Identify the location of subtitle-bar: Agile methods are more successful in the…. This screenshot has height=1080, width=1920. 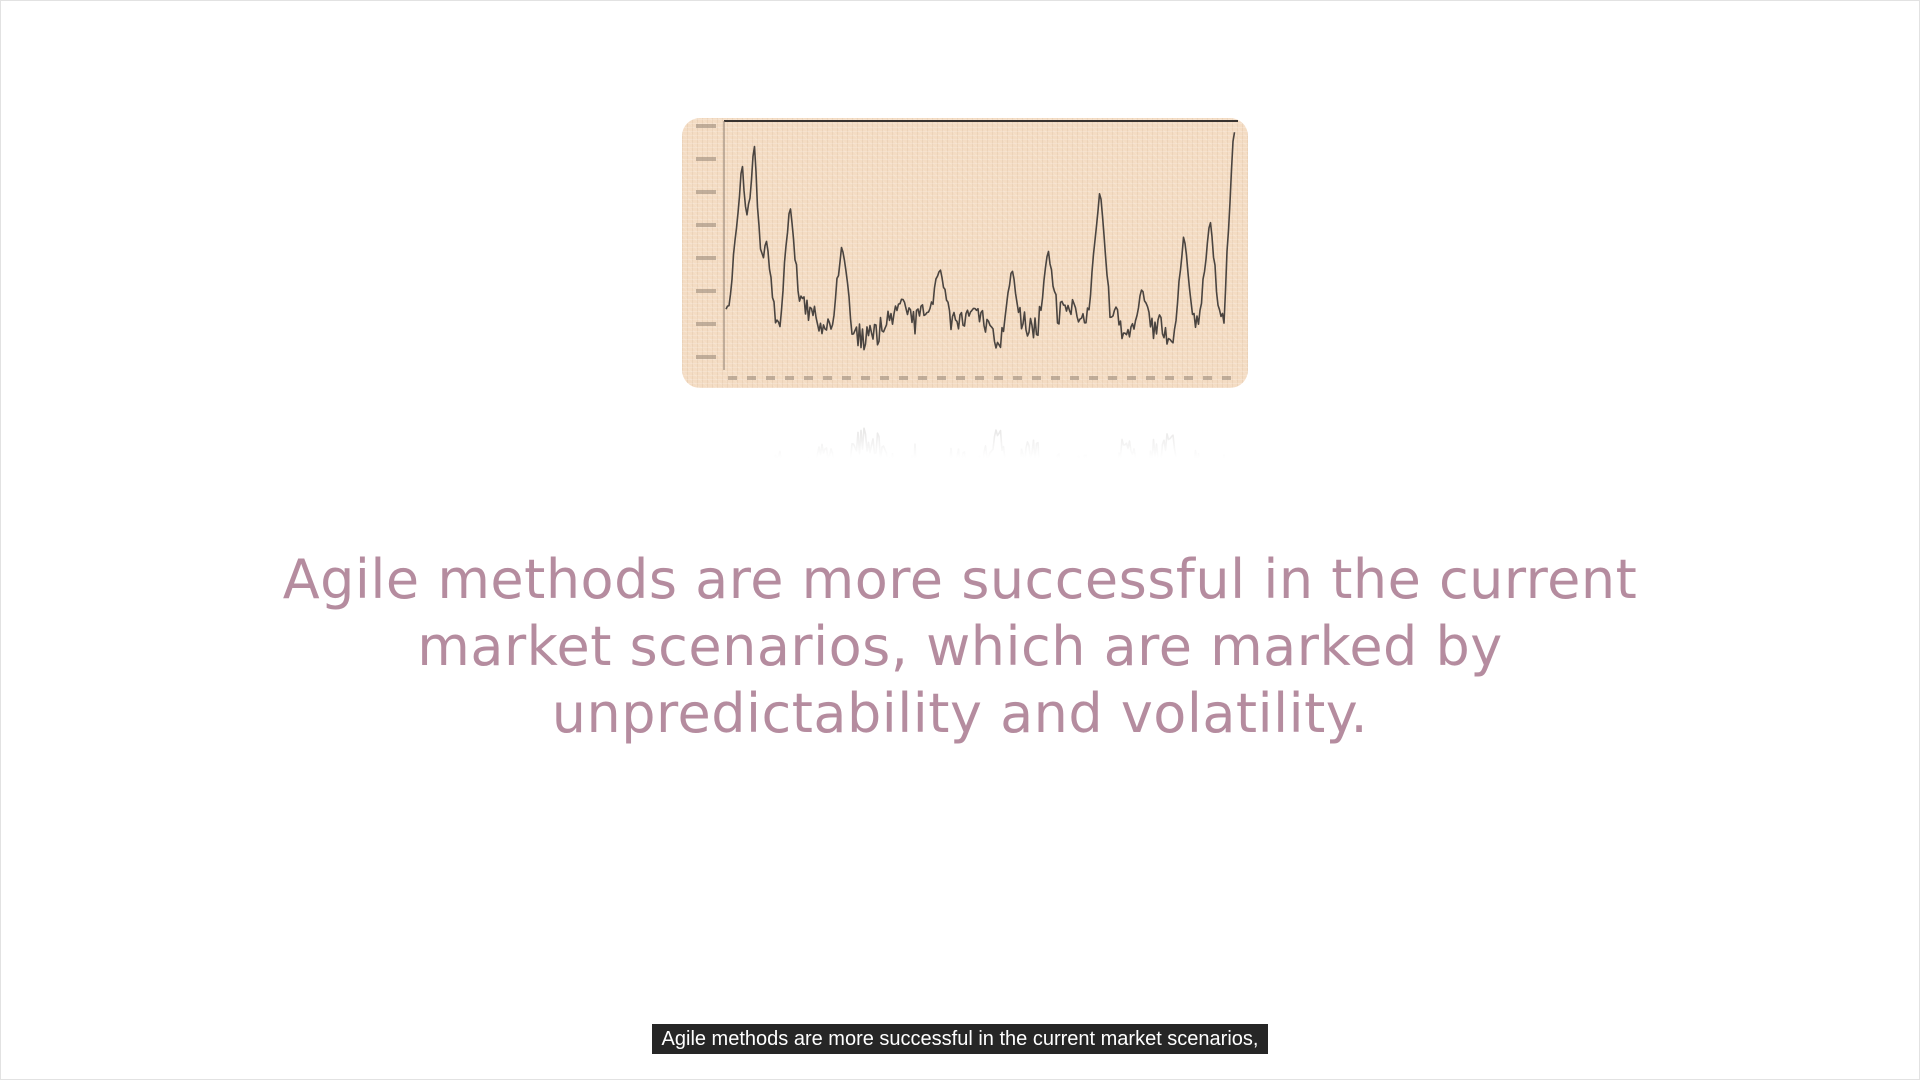
(960, 1039).